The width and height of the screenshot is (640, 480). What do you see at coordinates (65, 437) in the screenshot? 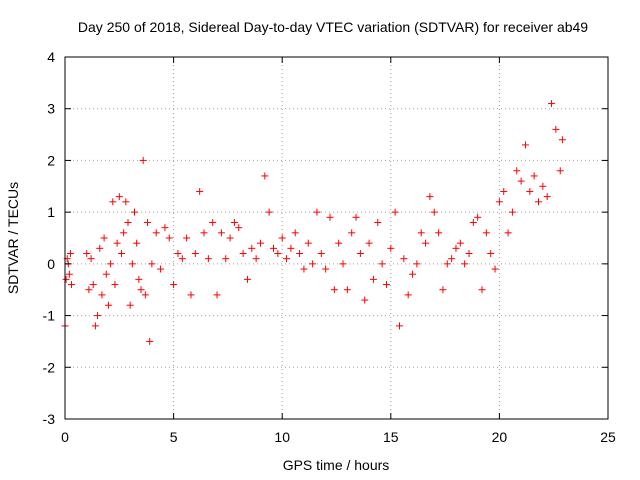
I see `x-tick-label: 0` at bounding box center [65, 437].